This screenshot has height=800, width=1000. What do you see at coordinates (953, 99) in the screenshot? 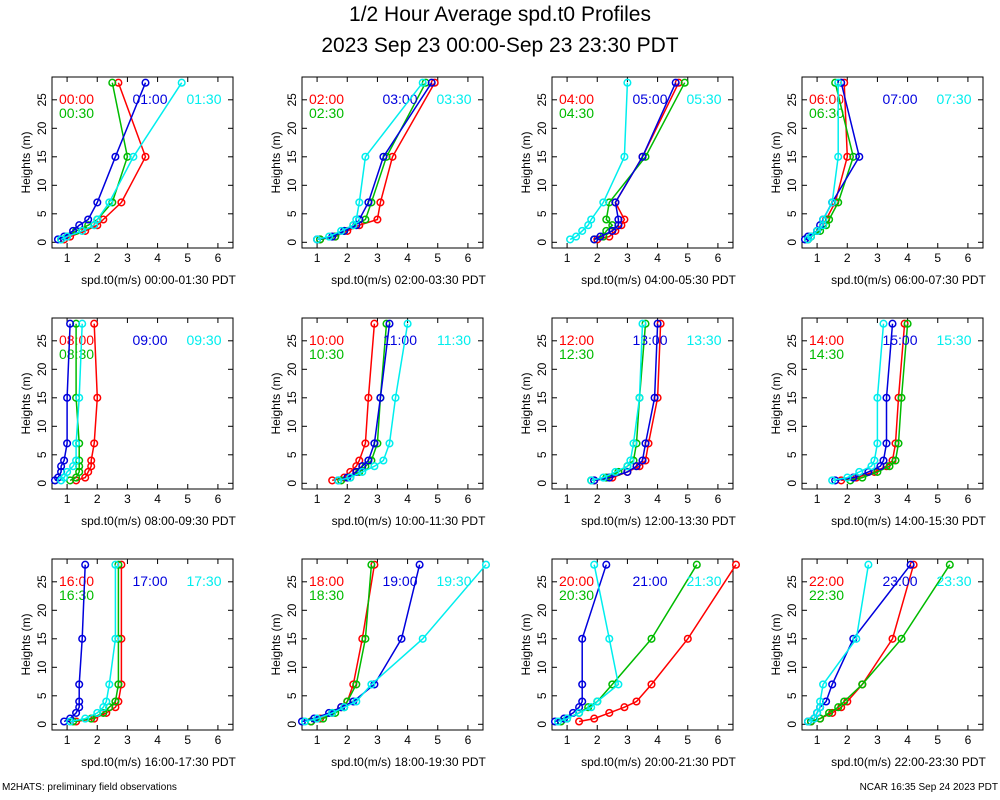
I see `legend-label: 07:30` at bounding box center [953, 99].